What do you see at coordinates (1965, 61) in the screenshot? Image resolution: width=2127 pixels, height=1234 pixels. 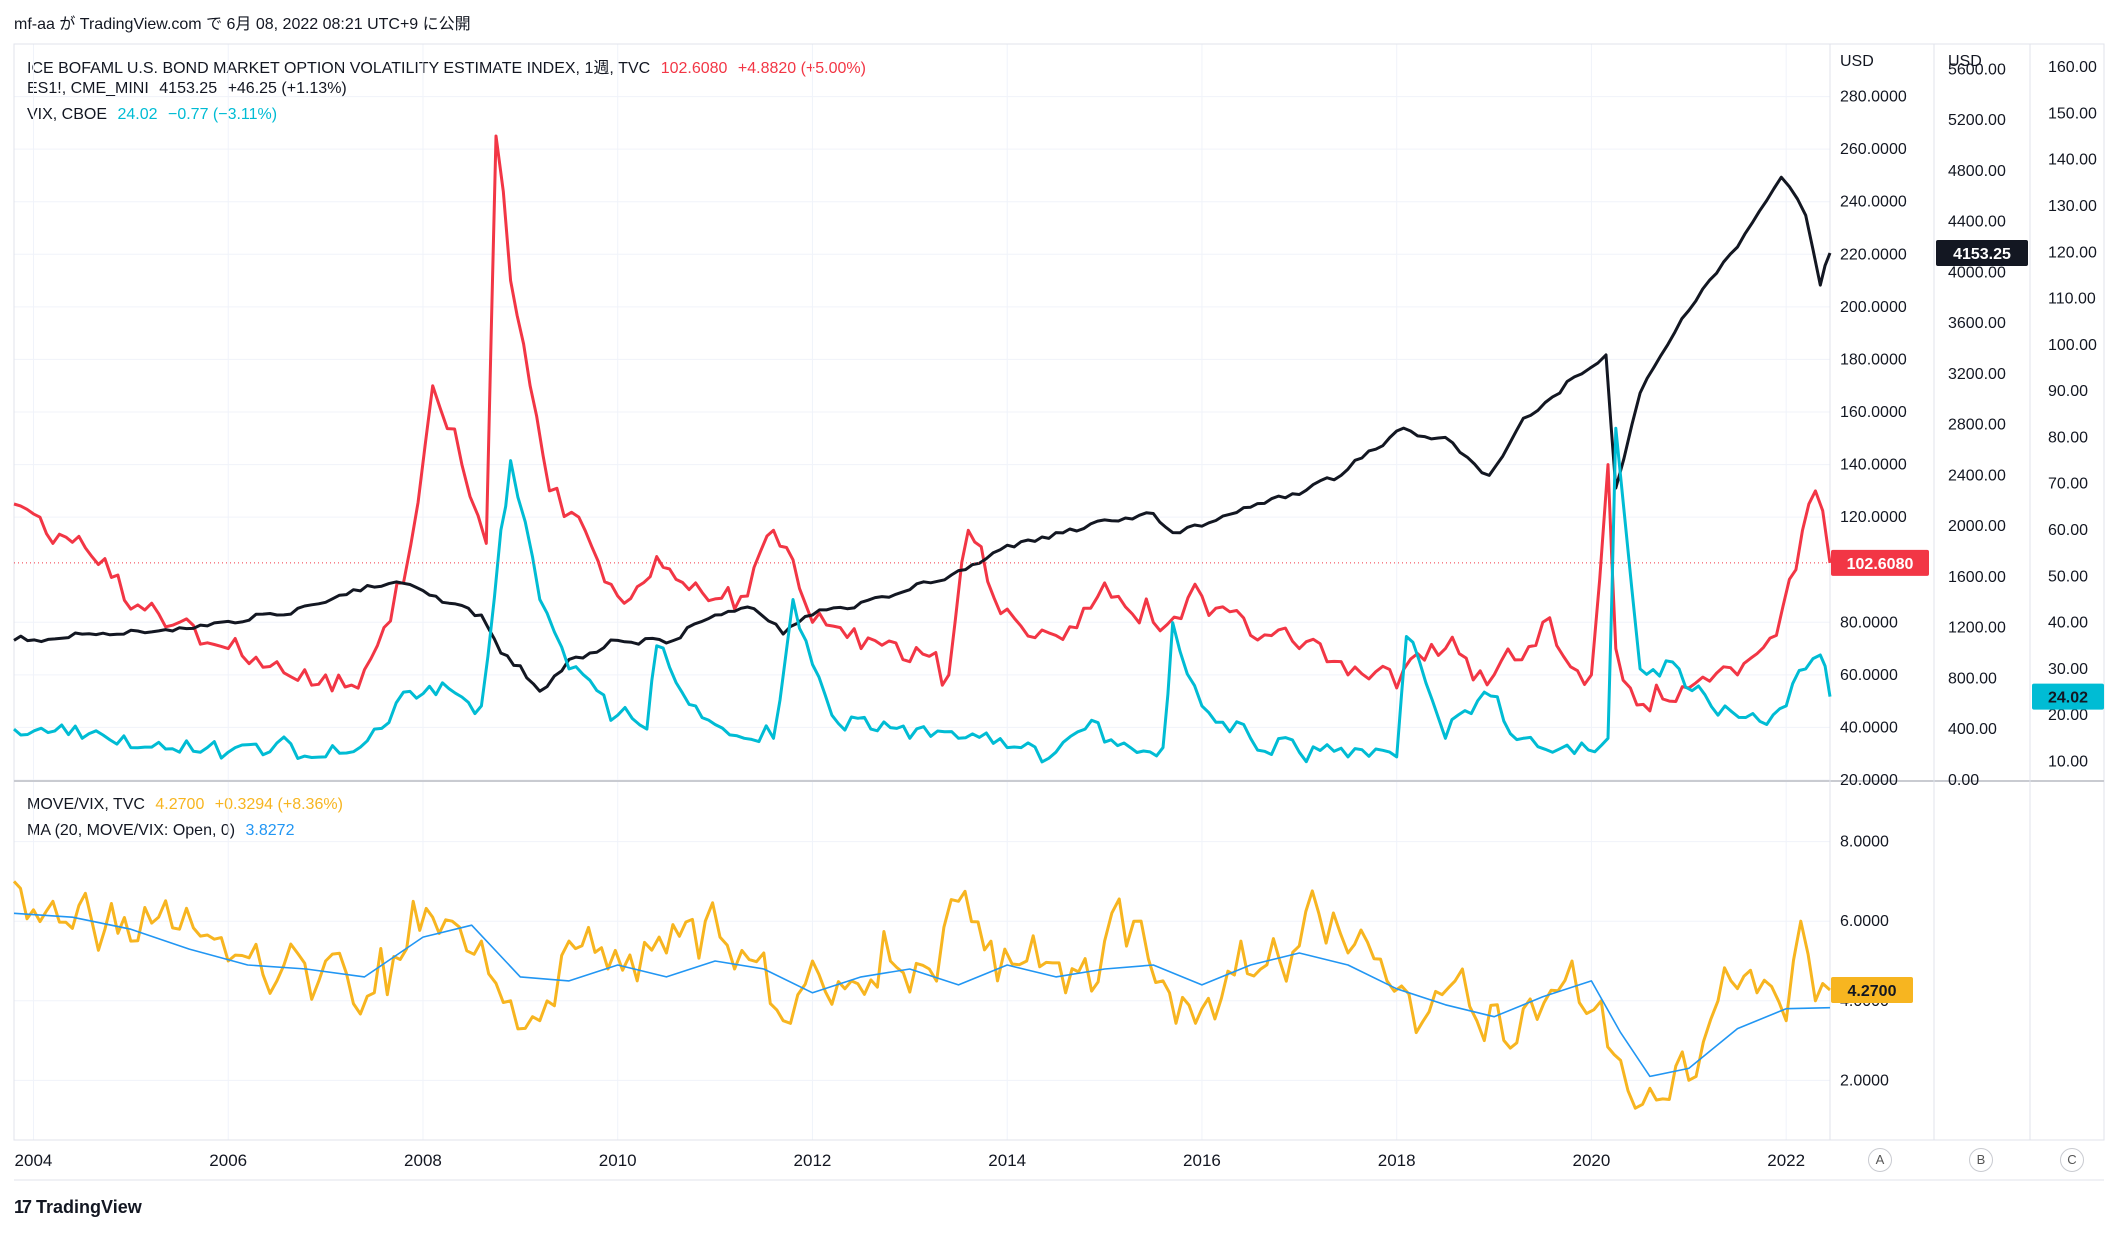 I see `es-axis-unit: USD` at bounding box center [1965, 61].